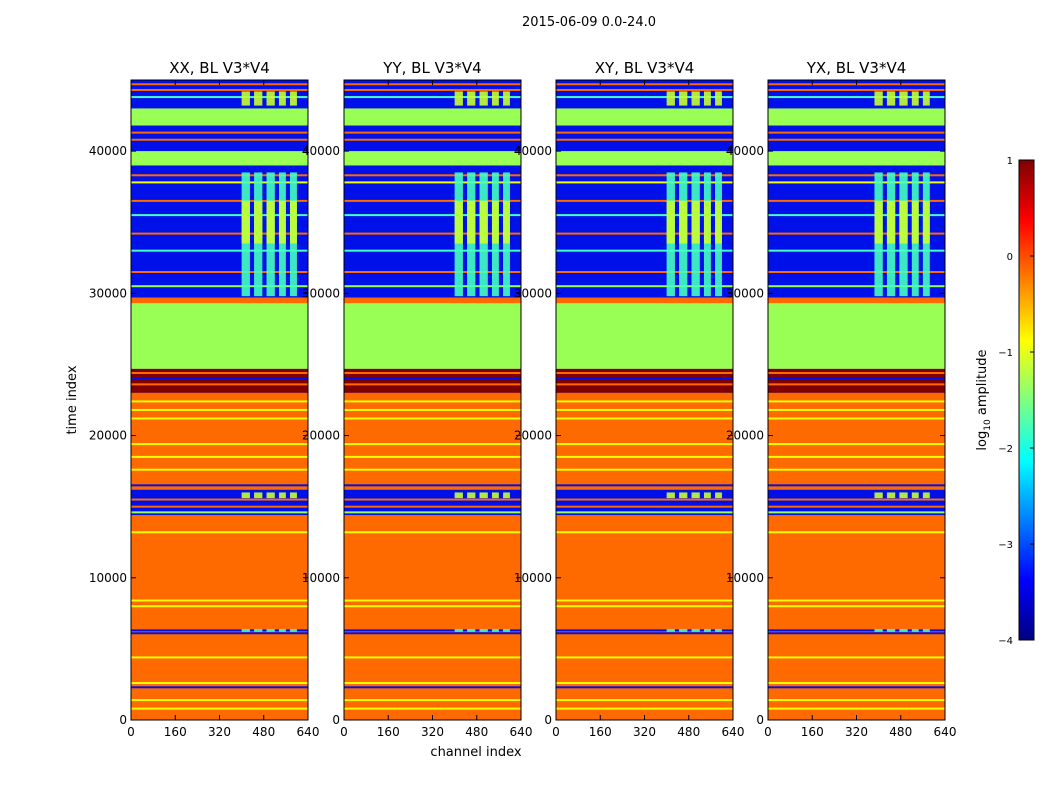 This screenshot has height=800, width=1050. Describe the element at coordinates (108, 578) in the screenshot. I see `y-tick-label: 10000` at that location.